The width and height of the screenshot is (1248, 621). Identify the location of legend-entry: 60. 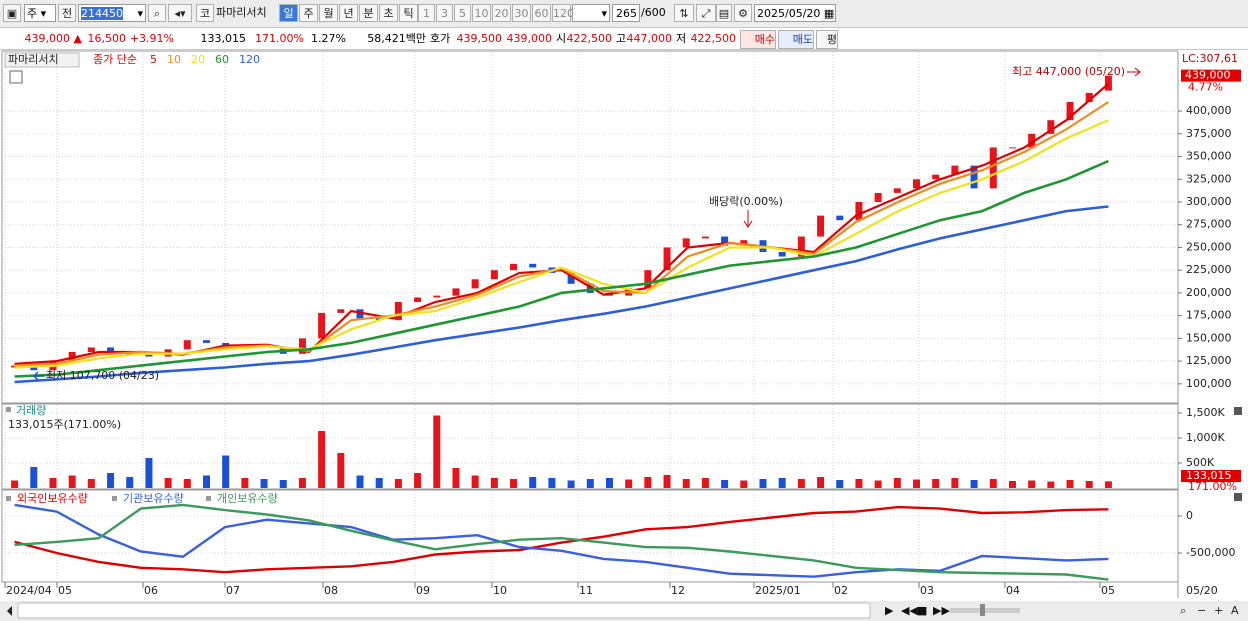
(222, 59).